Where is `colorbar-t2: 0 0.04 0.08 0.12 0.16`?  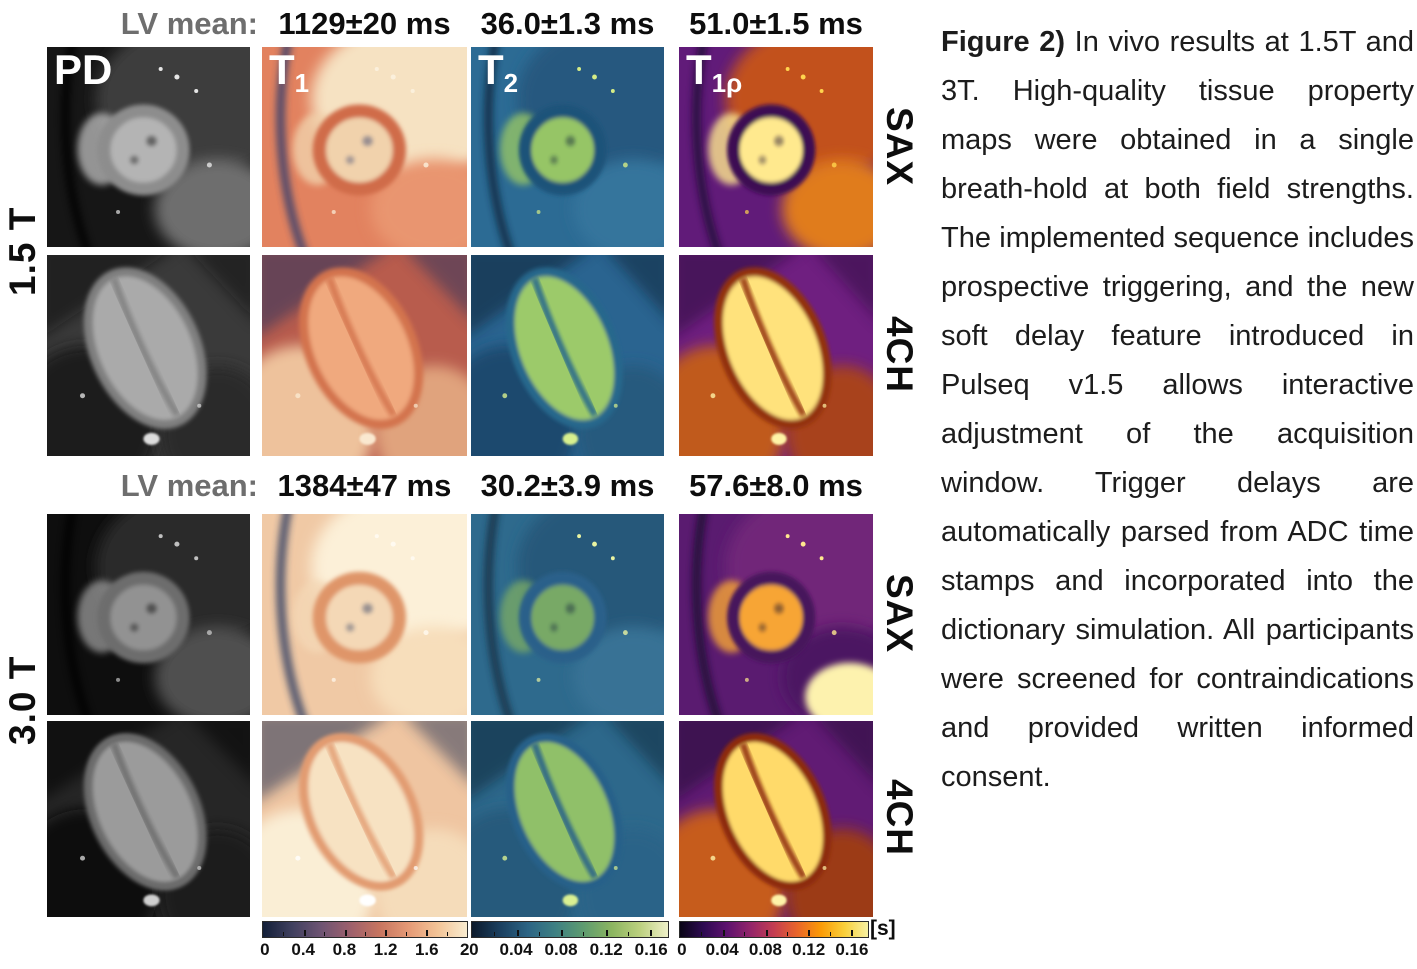 colorbar-t2: 0 0.04 0.08 0.12 0.16 is located at coordinates (569, 943).